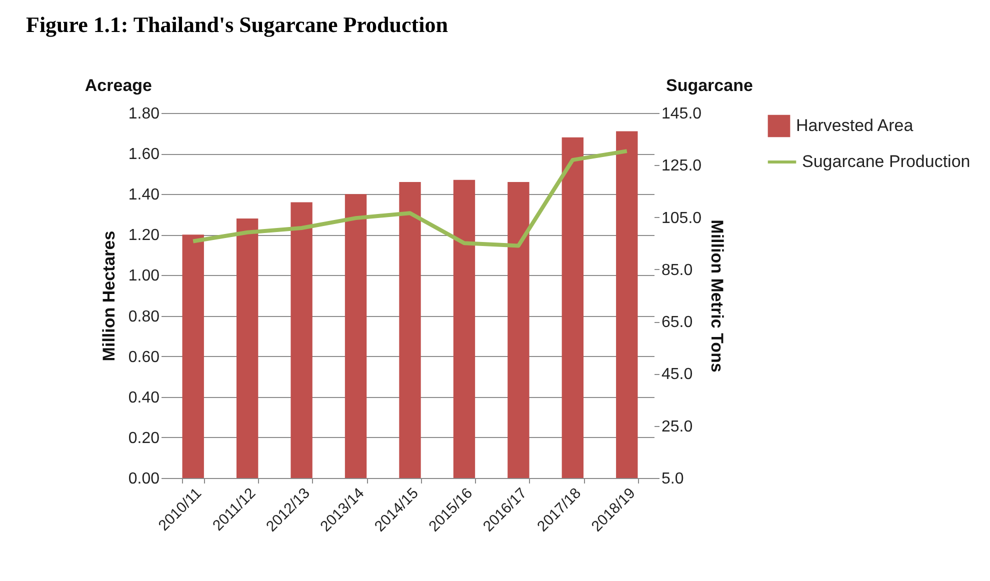 Image resolution: width=990 pixels, height=581 pixels. Describe the element at coordinates (886, 161) in the screenshot. I see `legend-label: Sugarcane Production` at that location.